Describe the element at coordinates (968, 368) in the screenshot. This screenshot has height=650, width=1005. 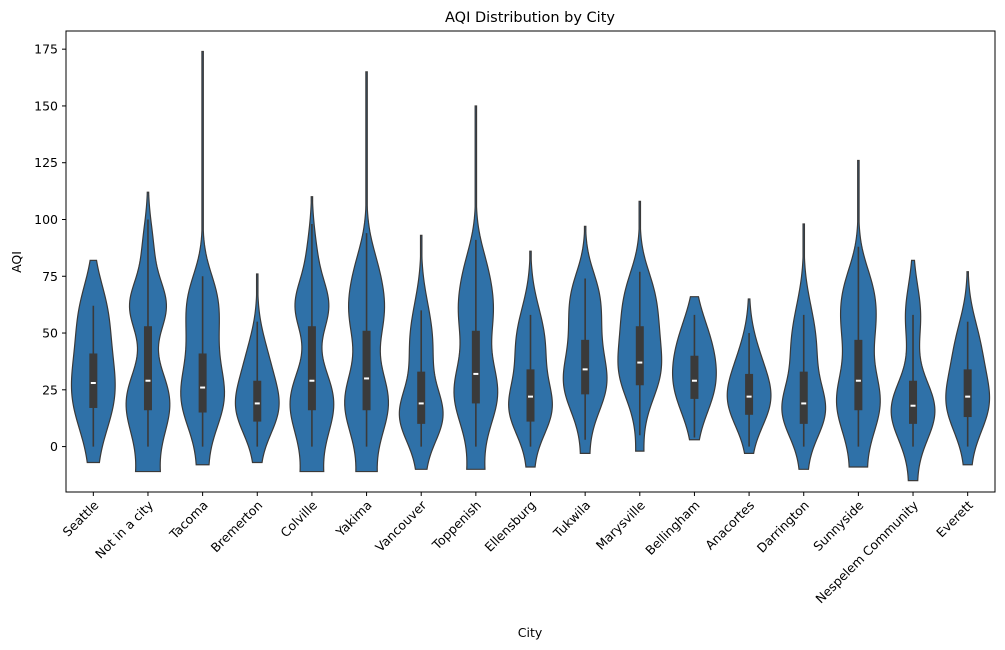
I see `violin-everett` at that location.